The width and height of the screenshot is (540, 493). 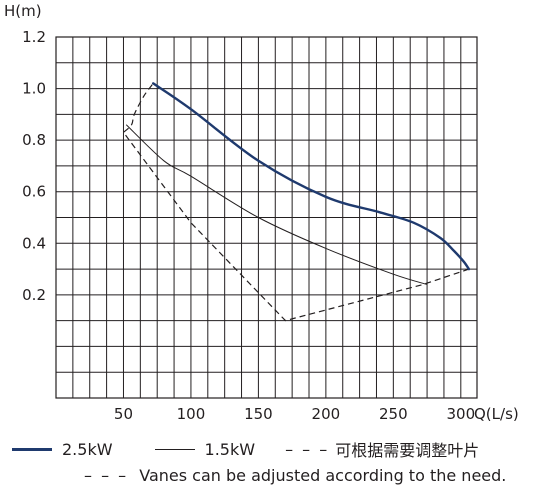 What do you see at coordinates (34, 243) in the screenshot?
I see `y-tick-label: 0.4` at bounding box center [34, 243].